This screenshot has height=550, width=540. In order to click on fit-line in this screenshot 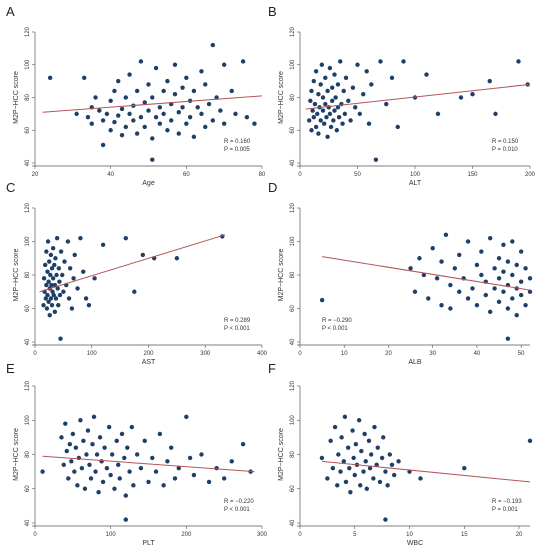, I will do `click(418, 96)`.